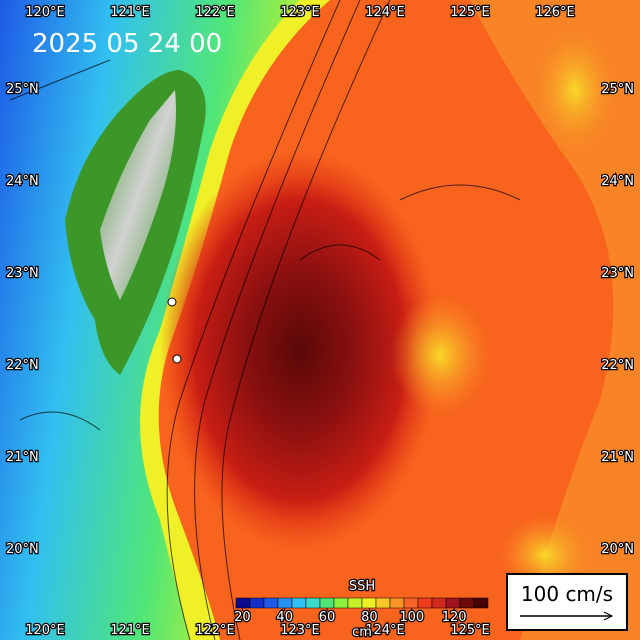  I want to click on lon-label: 126°E, so click(555, 12).